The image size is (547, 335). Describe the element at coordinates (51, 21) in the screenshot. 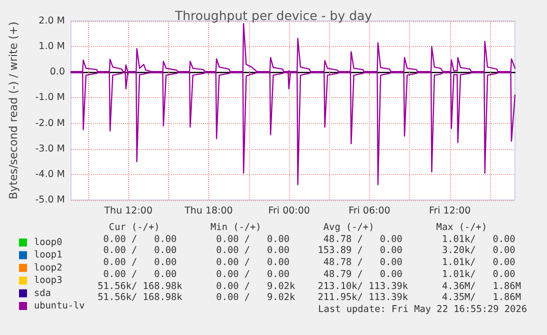

I see `y-tick-label: 2.0 M` at that location.